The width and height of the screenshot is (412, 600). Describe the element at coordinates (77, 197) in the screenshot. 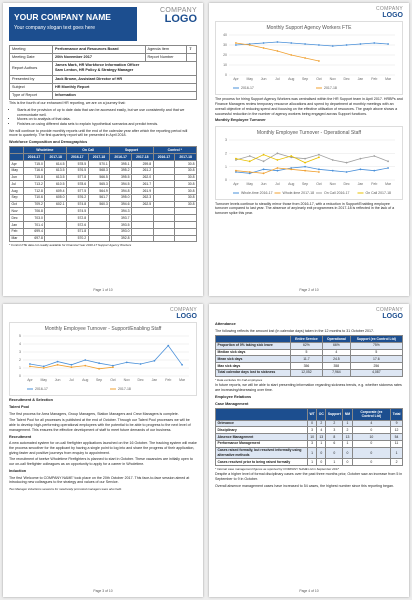

I see `value-cell: 576.2` at that location.